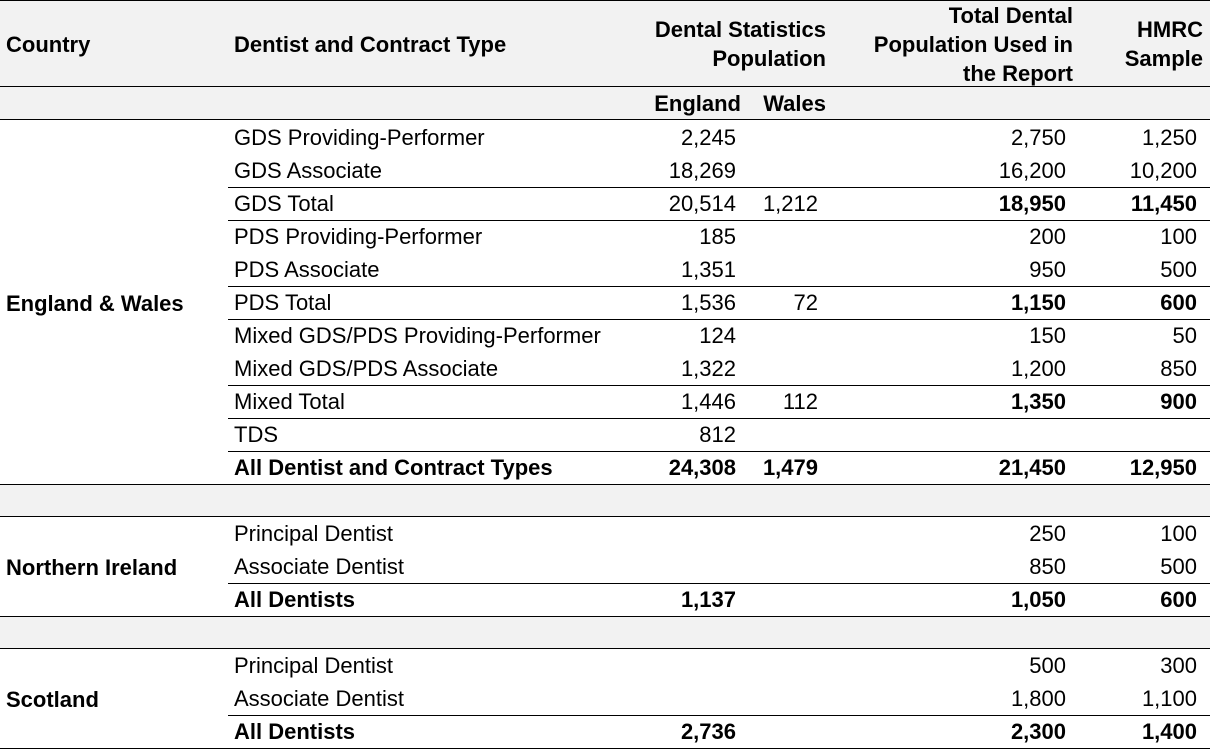 The width and height of the screenshot is (1210, 749). What do you see at coordinates (48, 44) in the screenshot?
I see `header-country: Country` at bounding box center [48, 44].